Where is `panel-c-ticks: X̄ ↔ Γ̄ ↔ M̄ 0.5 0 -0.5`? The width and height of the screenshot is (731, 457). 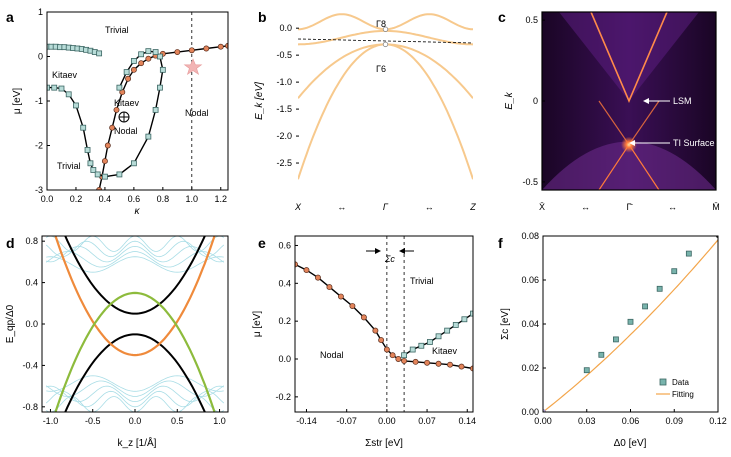 panel-c-ticks: X̄ ↔ Γ̄ ↔ M̄ 0.5 0 -0.5 is located at coordinates (620, 113).